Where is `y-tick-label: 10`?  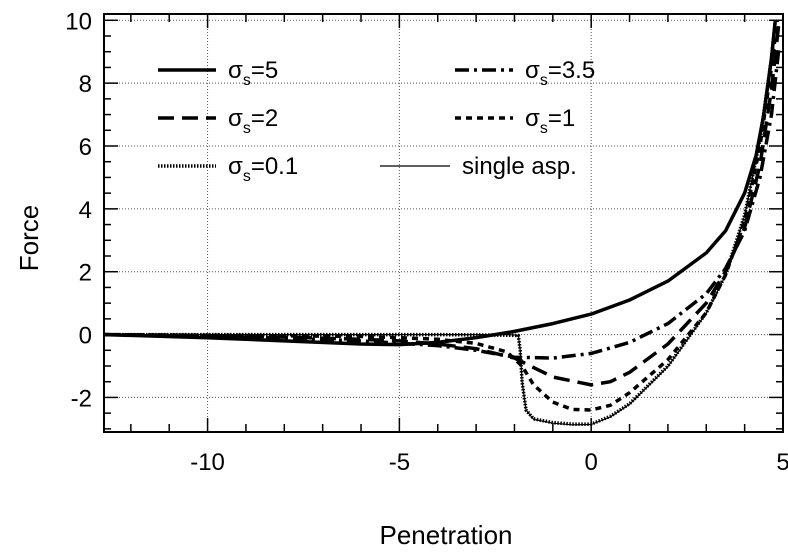 y-tick-label: 10 is located at coordinates (78, 21).